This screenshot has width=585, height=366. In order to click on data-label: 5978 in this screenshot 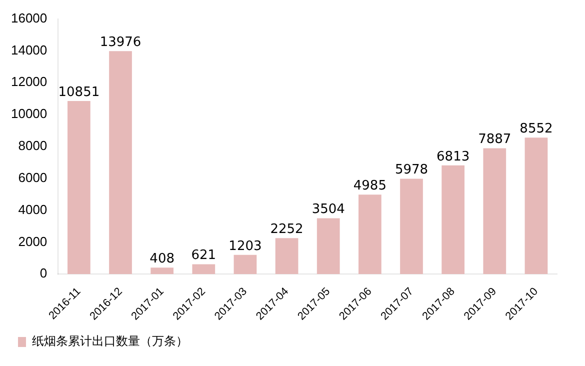, I will do `click(411, 170)`.